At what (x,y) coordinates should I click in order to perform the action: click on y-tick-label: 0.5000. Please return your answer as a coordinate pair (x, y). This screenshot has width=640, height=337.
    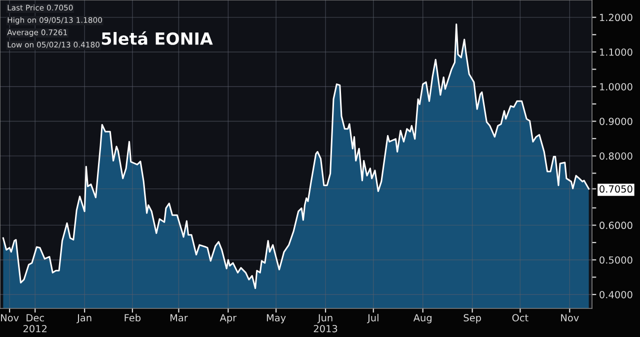
    Looking at the image, I should click on (616, 260).